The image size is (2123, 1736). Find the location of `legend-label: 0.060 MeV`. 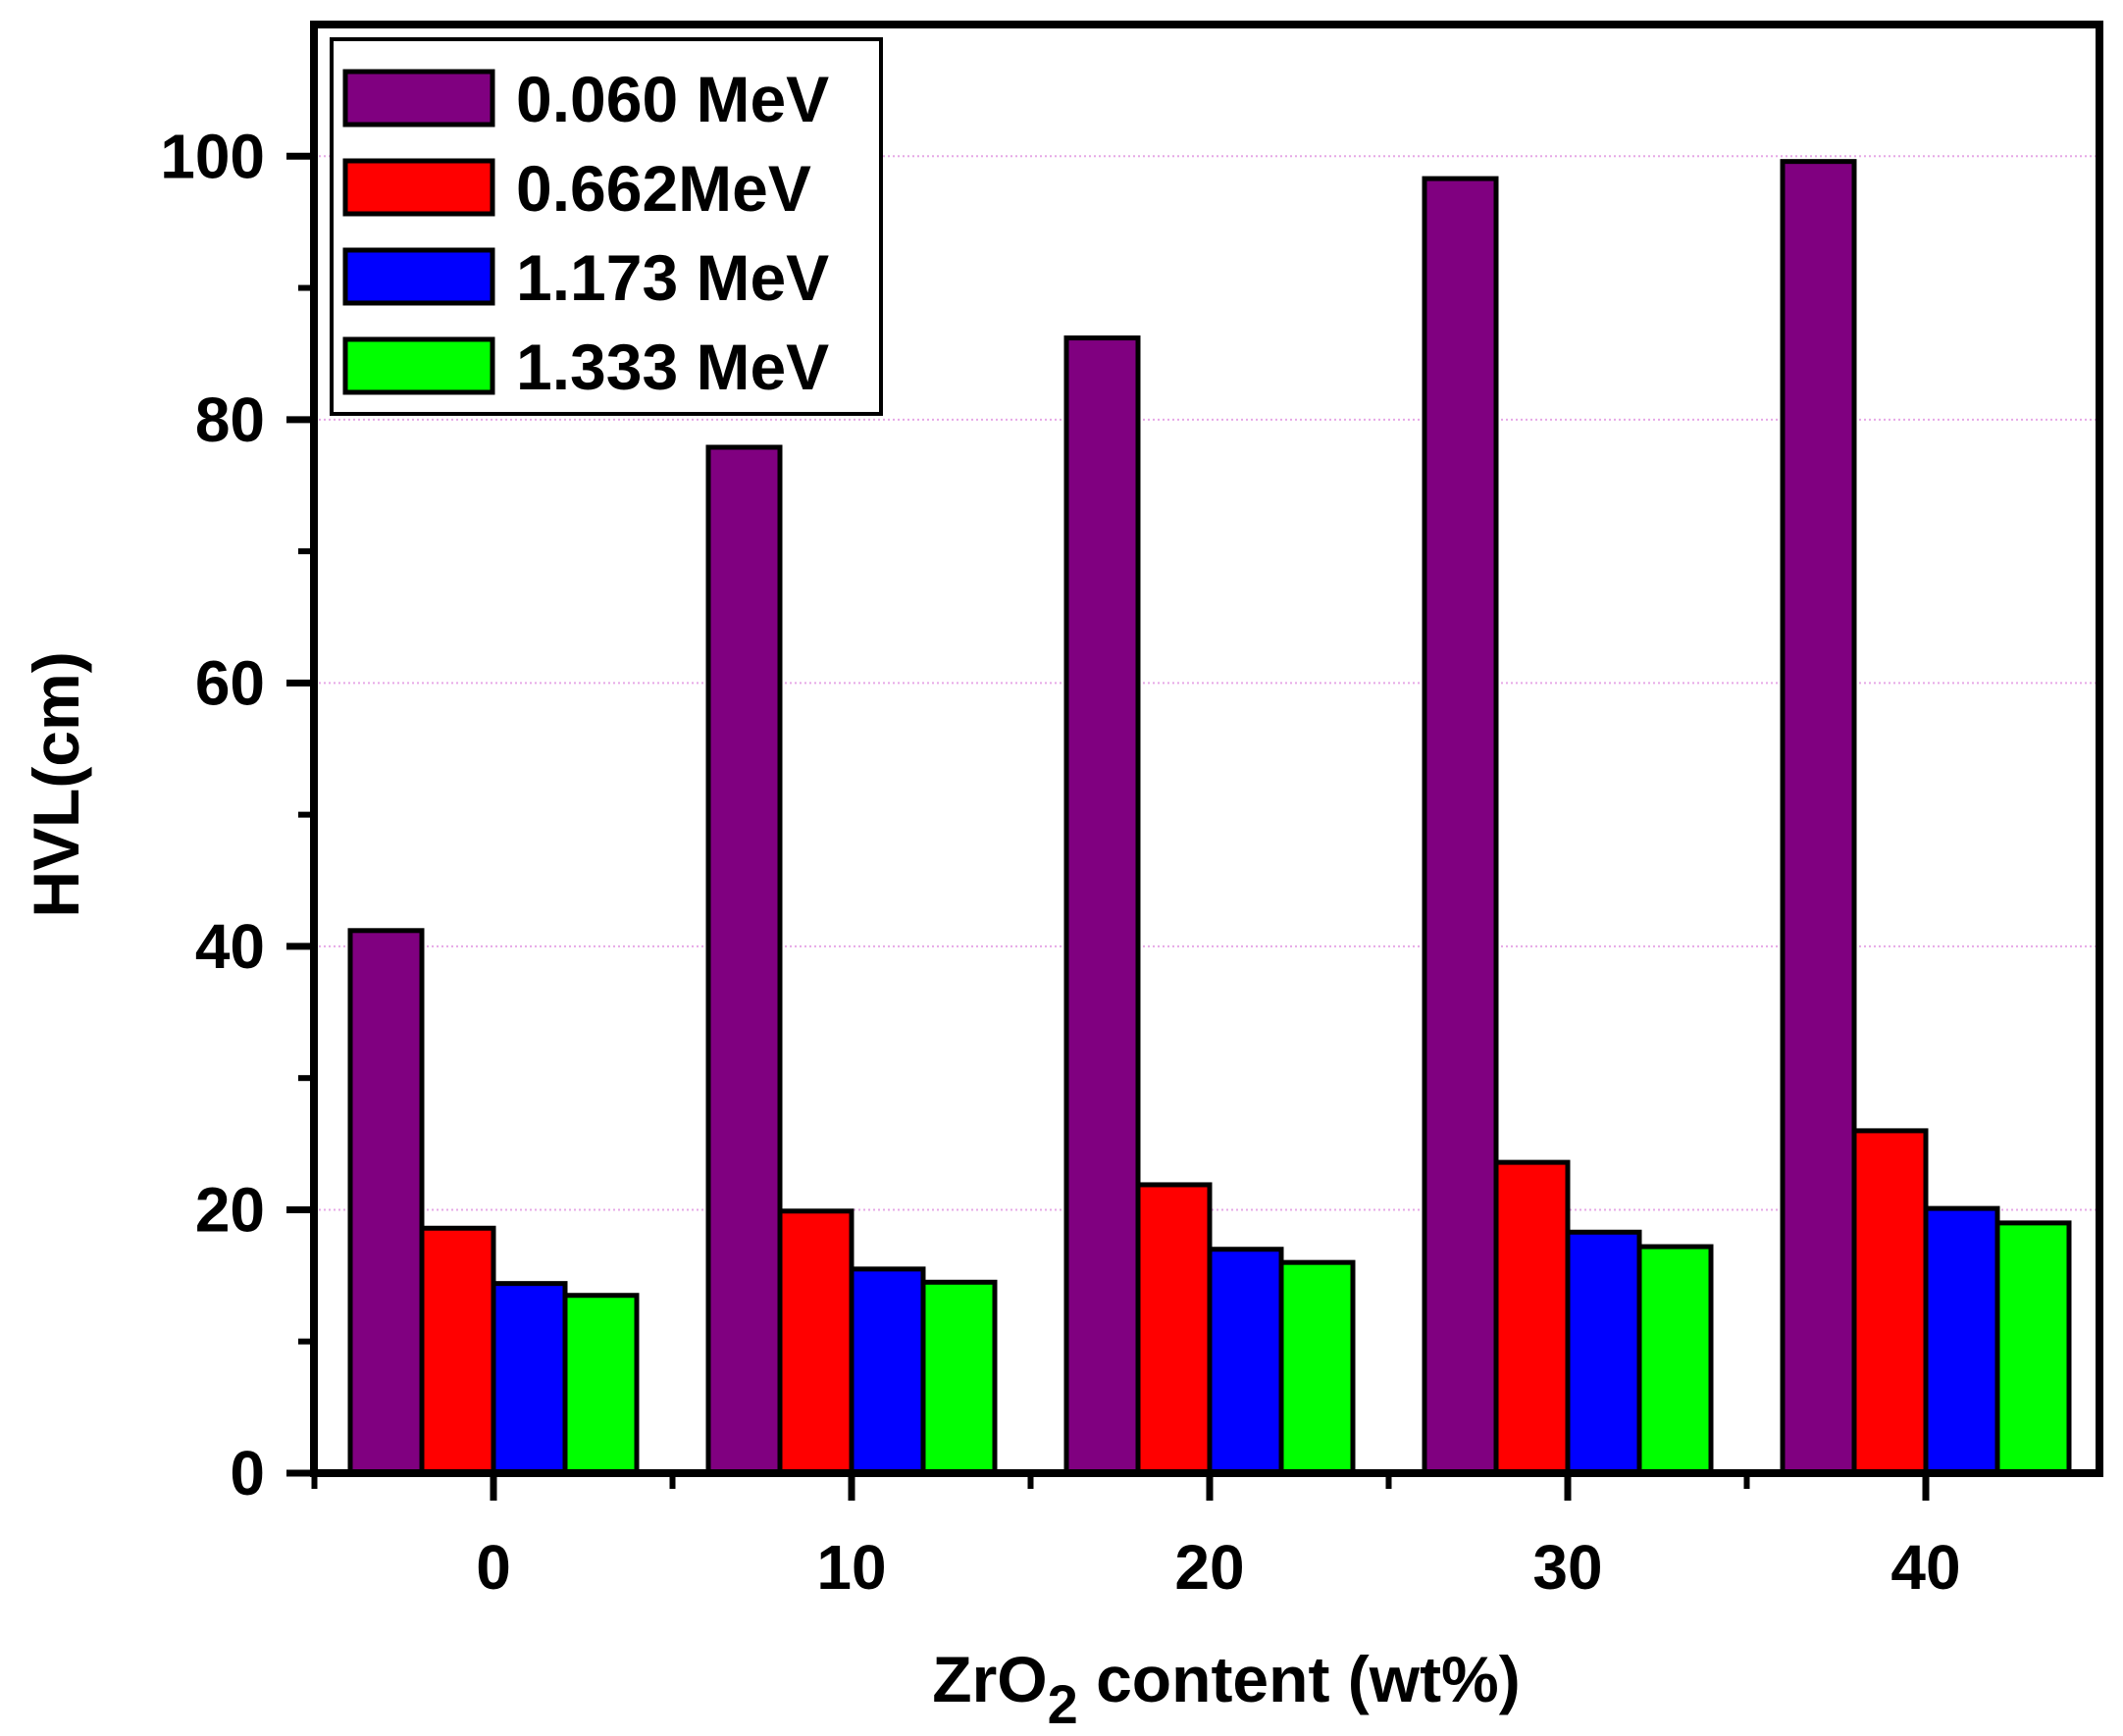

legend-label: 0.060 MeV is located at coordinates (673, 99).